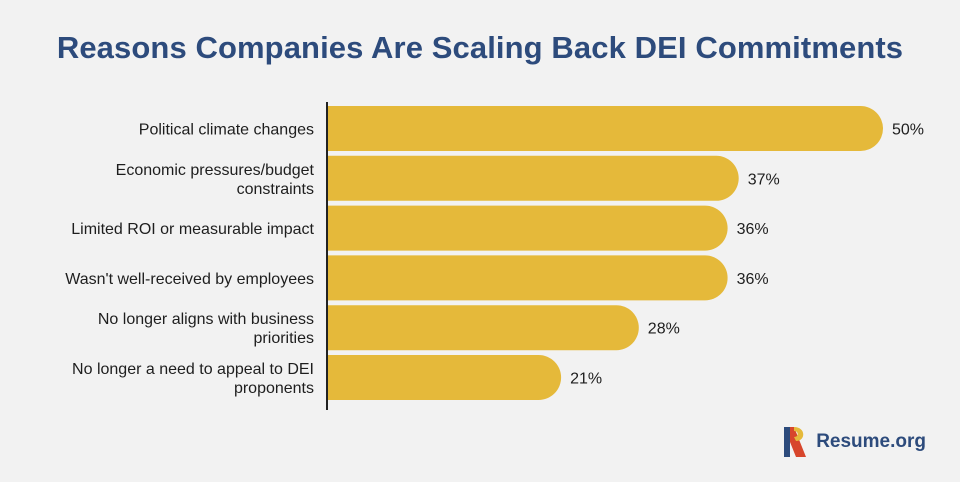  What do you see at coordinates (586, 379) in the screenshot?
I see `value-label: 21%` at bounding box center [586, 379].